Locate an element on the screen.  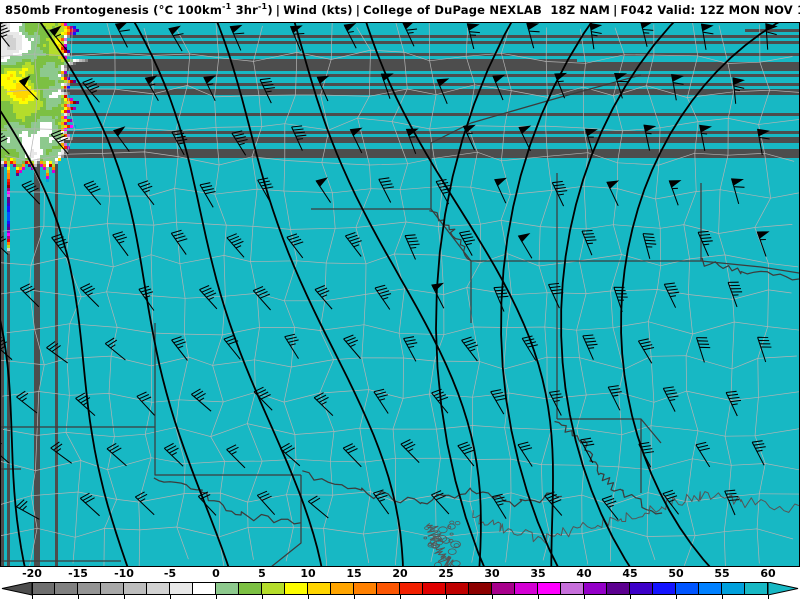
state-line is located at coordinates (436, 235).